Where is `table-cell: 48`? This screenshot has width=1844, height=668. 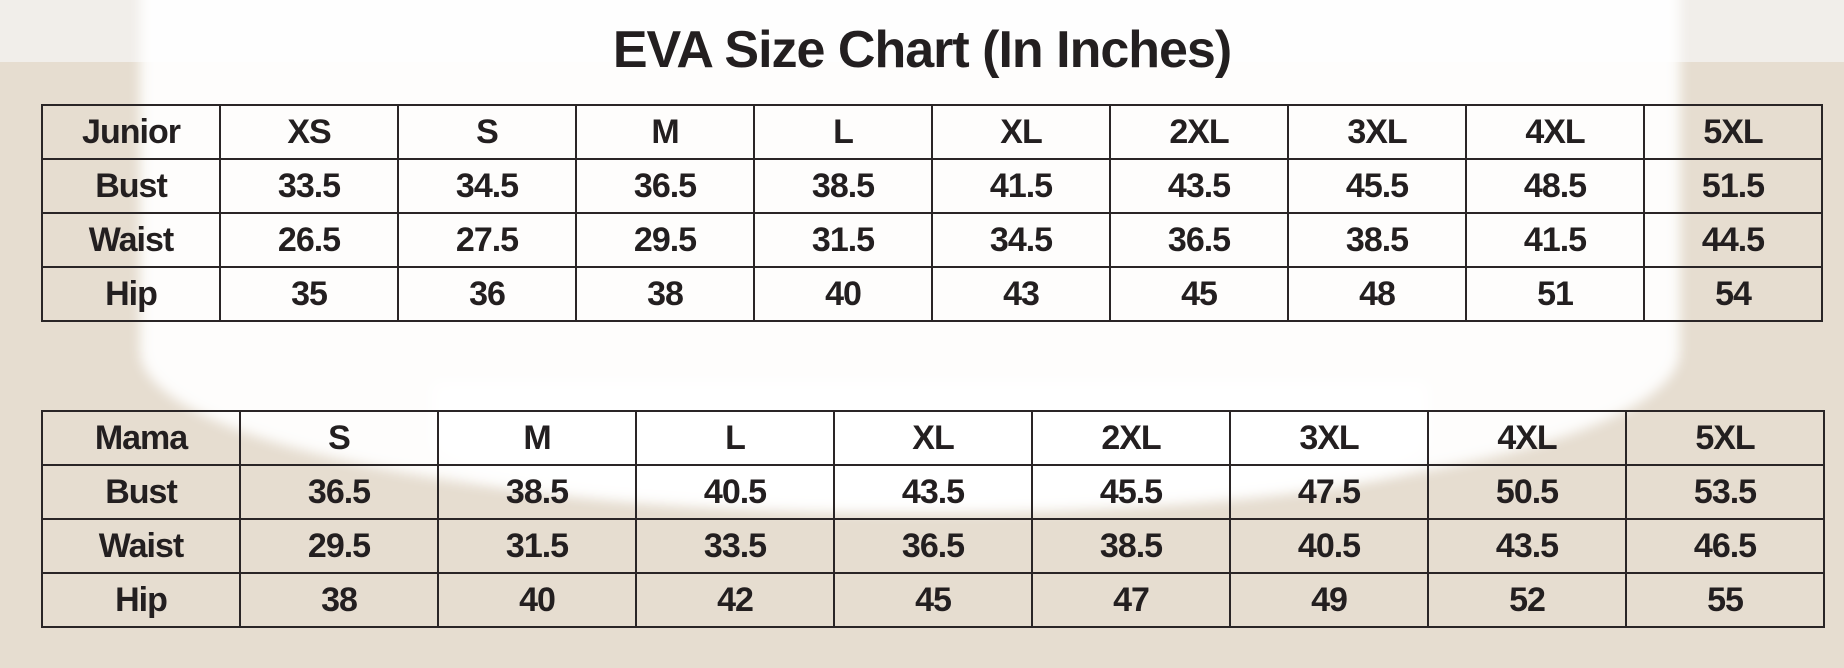 table-cell: 48 is located at coordinates (1377, 294).